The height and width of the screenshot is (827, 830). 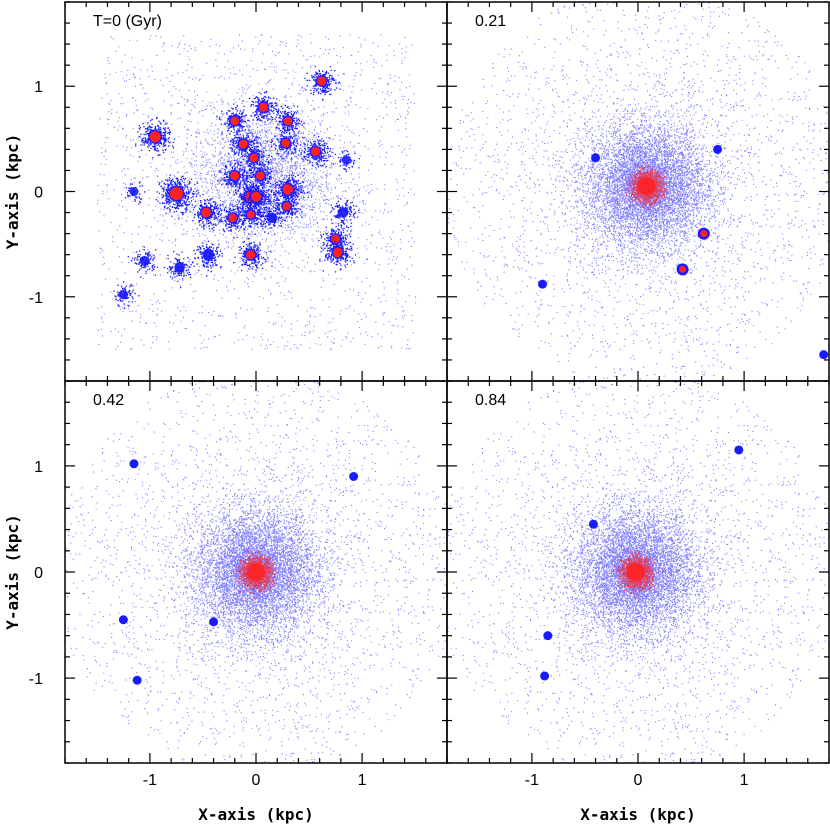 I want to click on panel-label: 0.42, so click(x=108, y=400).